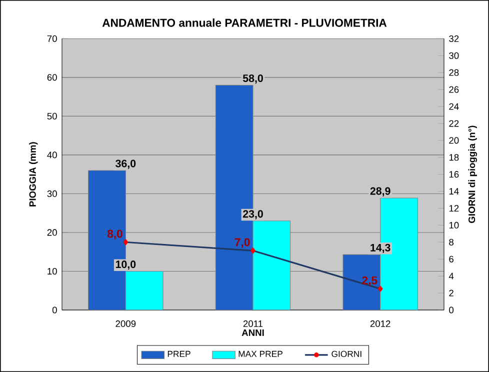 This screenshot has height=372, width=489. What do you see at coordinates (126, 265) in the screenshot?
I see `data-label: 10,0` at bounding box center [126, 265].